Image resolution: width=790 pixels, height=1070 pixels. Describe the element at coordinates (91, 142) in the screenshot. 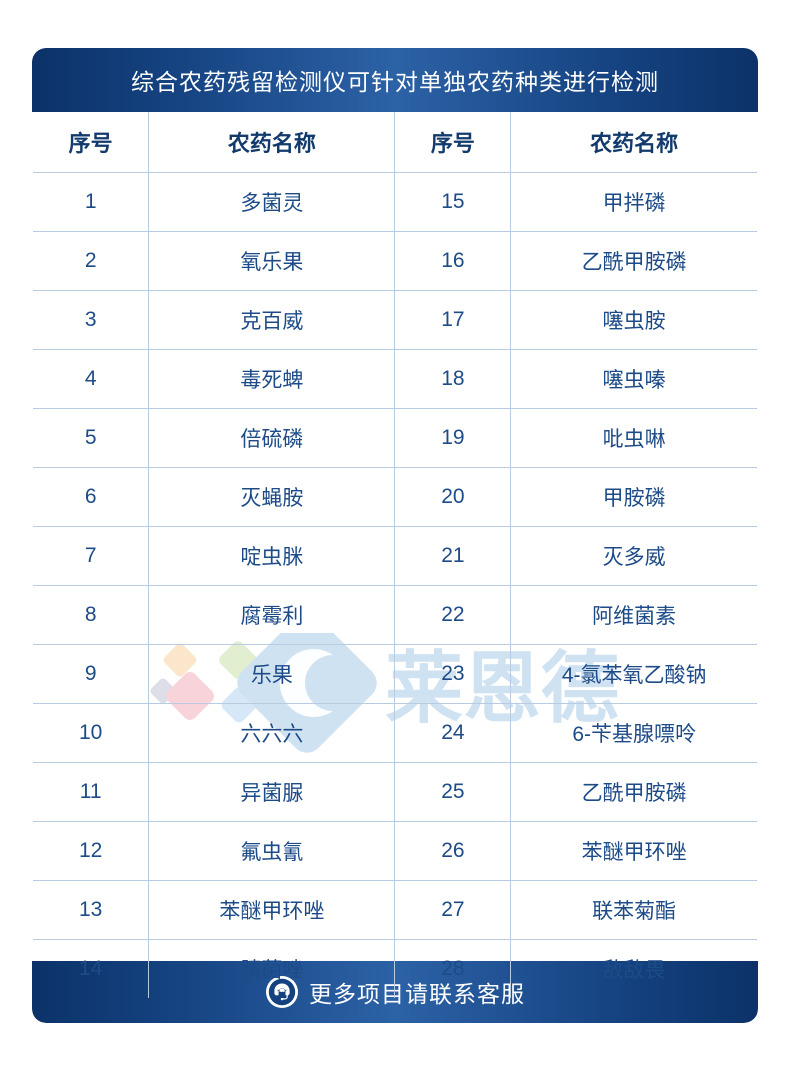

I see `column-header-no-left: 序号` at that location.